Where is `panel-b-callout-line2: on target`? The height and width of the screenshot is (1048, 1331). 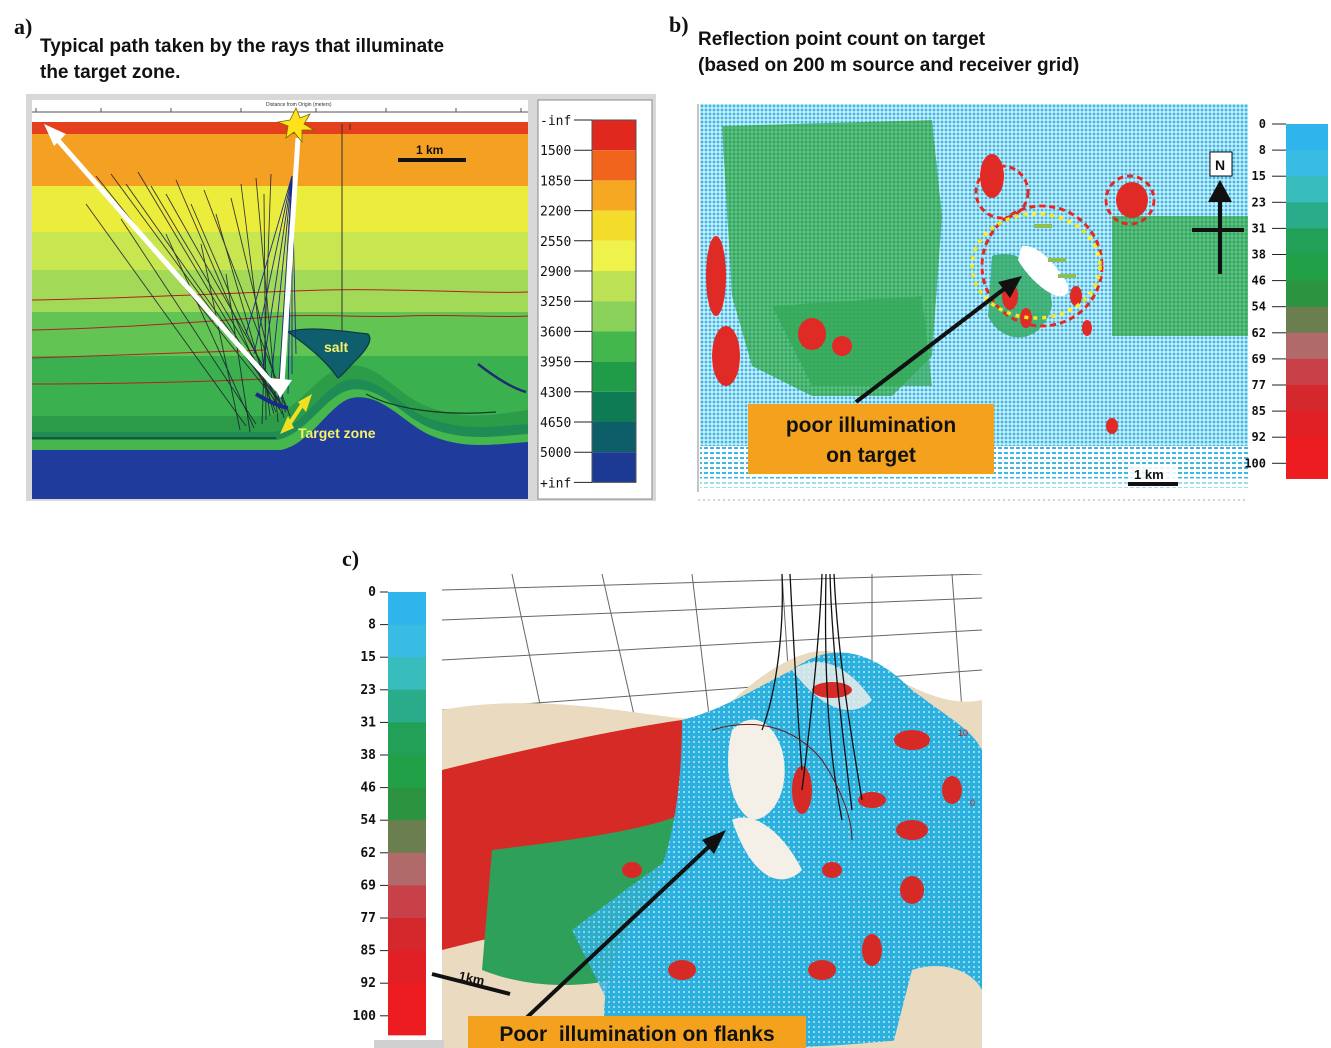
panel-b-callout-line2: on target is located at coordinates (871, 455).